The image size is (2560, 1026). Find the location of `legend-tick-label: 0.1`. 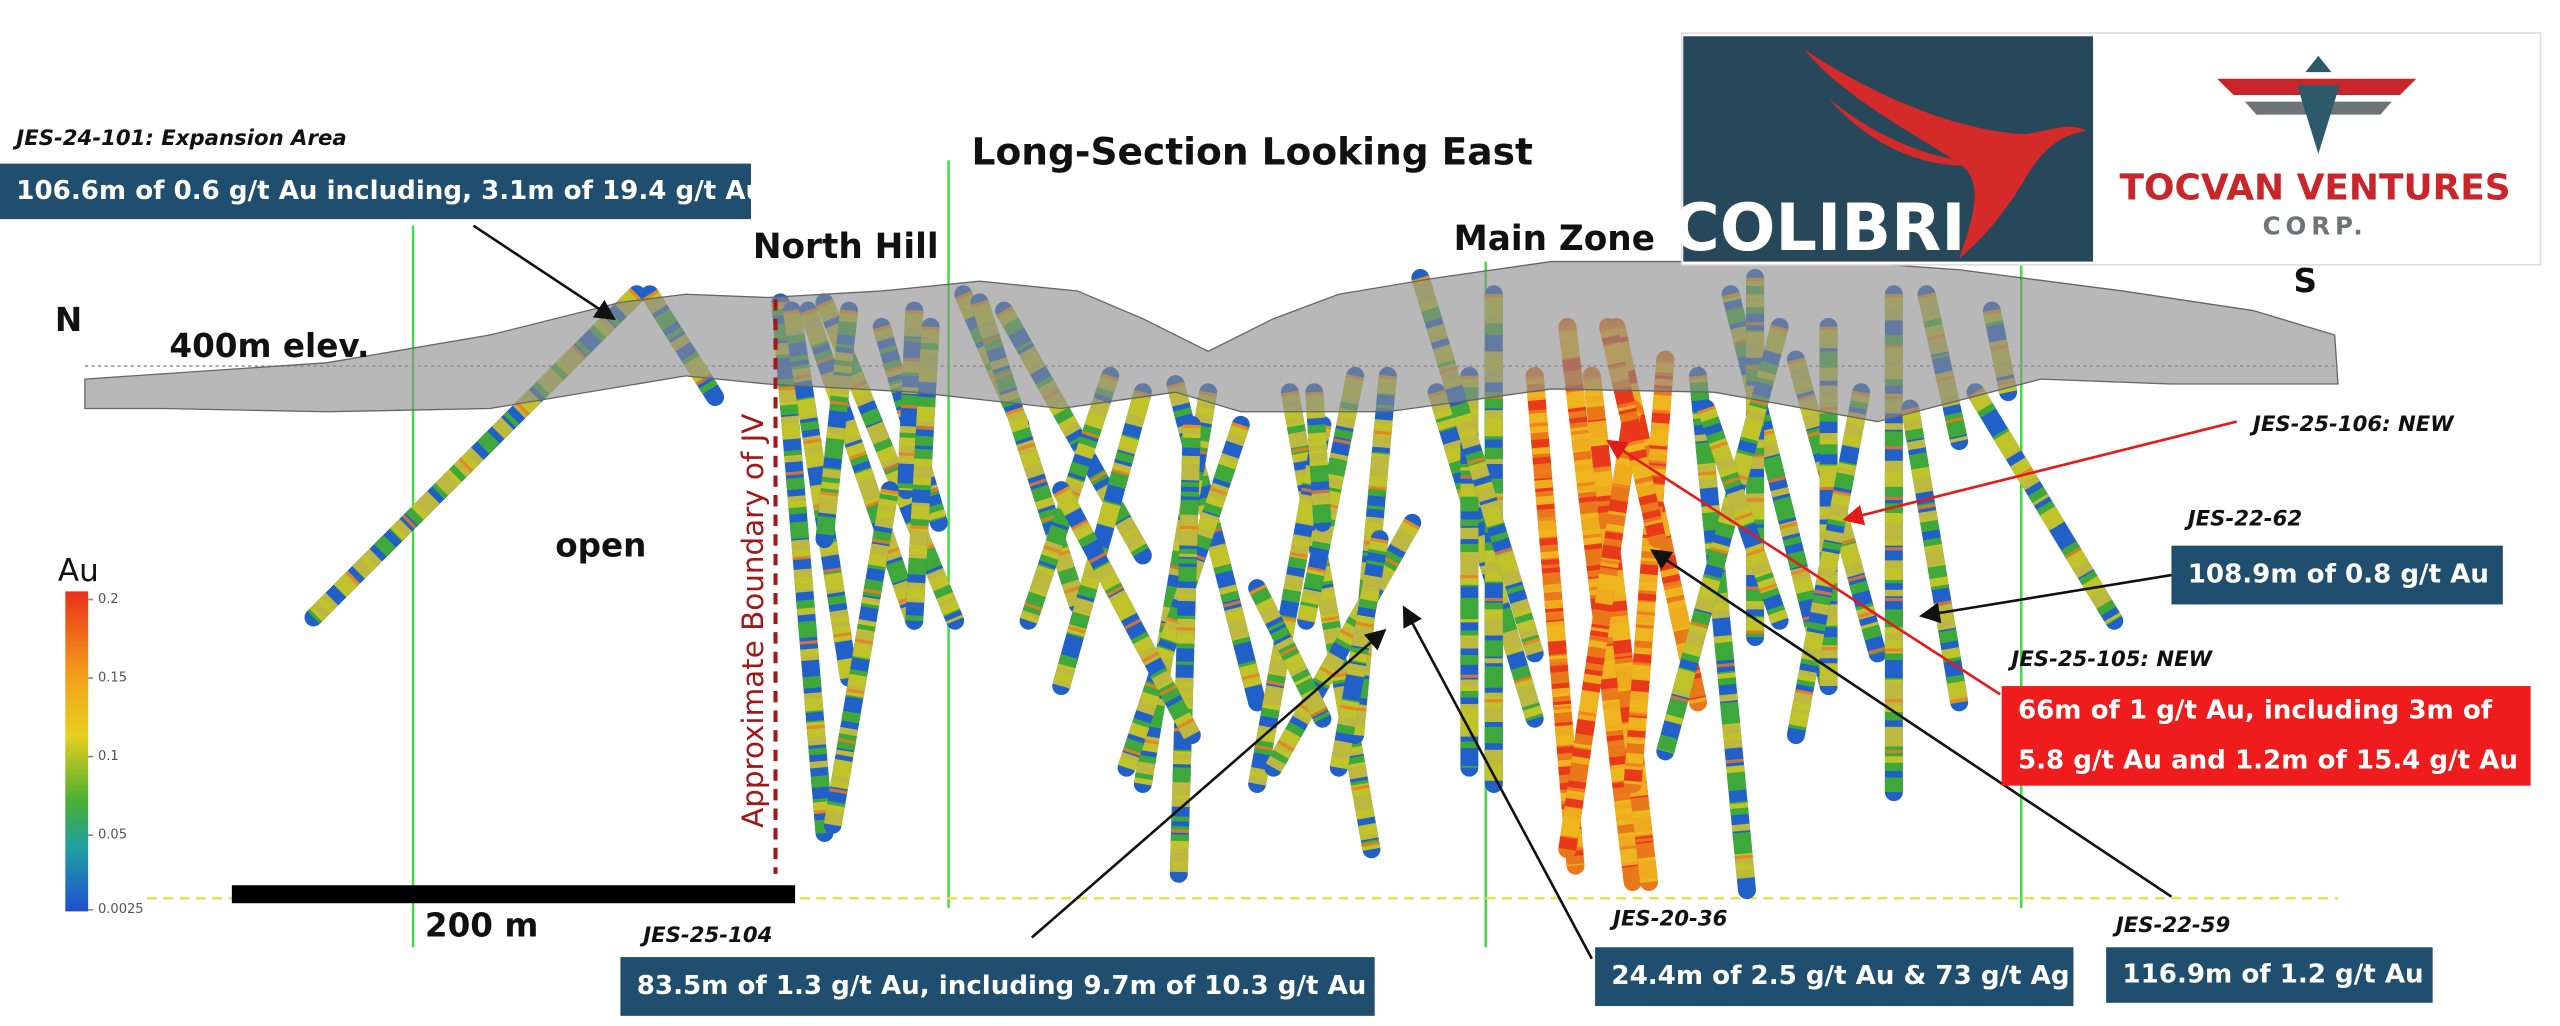

legend-tick-label: 0.1 is located at coordinates (108, 756).